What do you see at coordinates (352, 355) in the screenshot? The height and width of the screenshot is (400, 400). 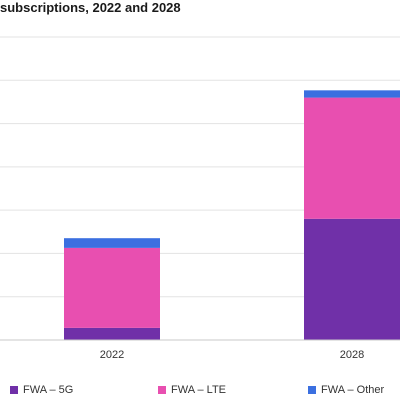 I see `x-tick-label-2028: 2028` at bounding box center [352, 355].